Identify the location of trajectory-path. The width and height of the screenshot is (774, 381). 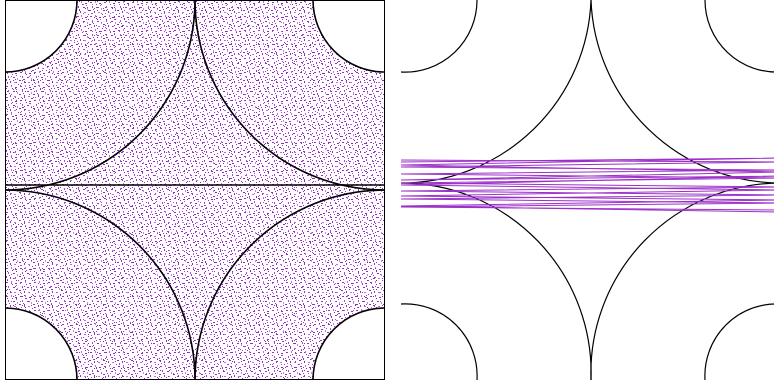
(587, 185).